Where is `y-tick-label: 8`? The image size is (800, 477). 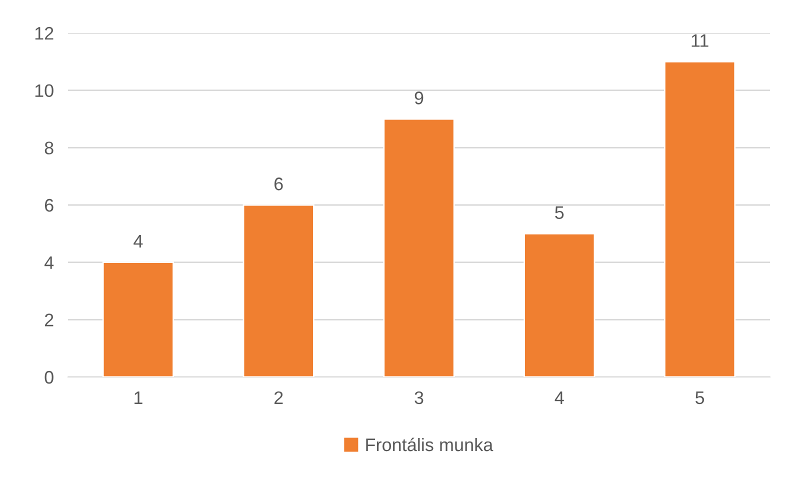 y-tick-label: 8 is located at coordinates (49, 148).